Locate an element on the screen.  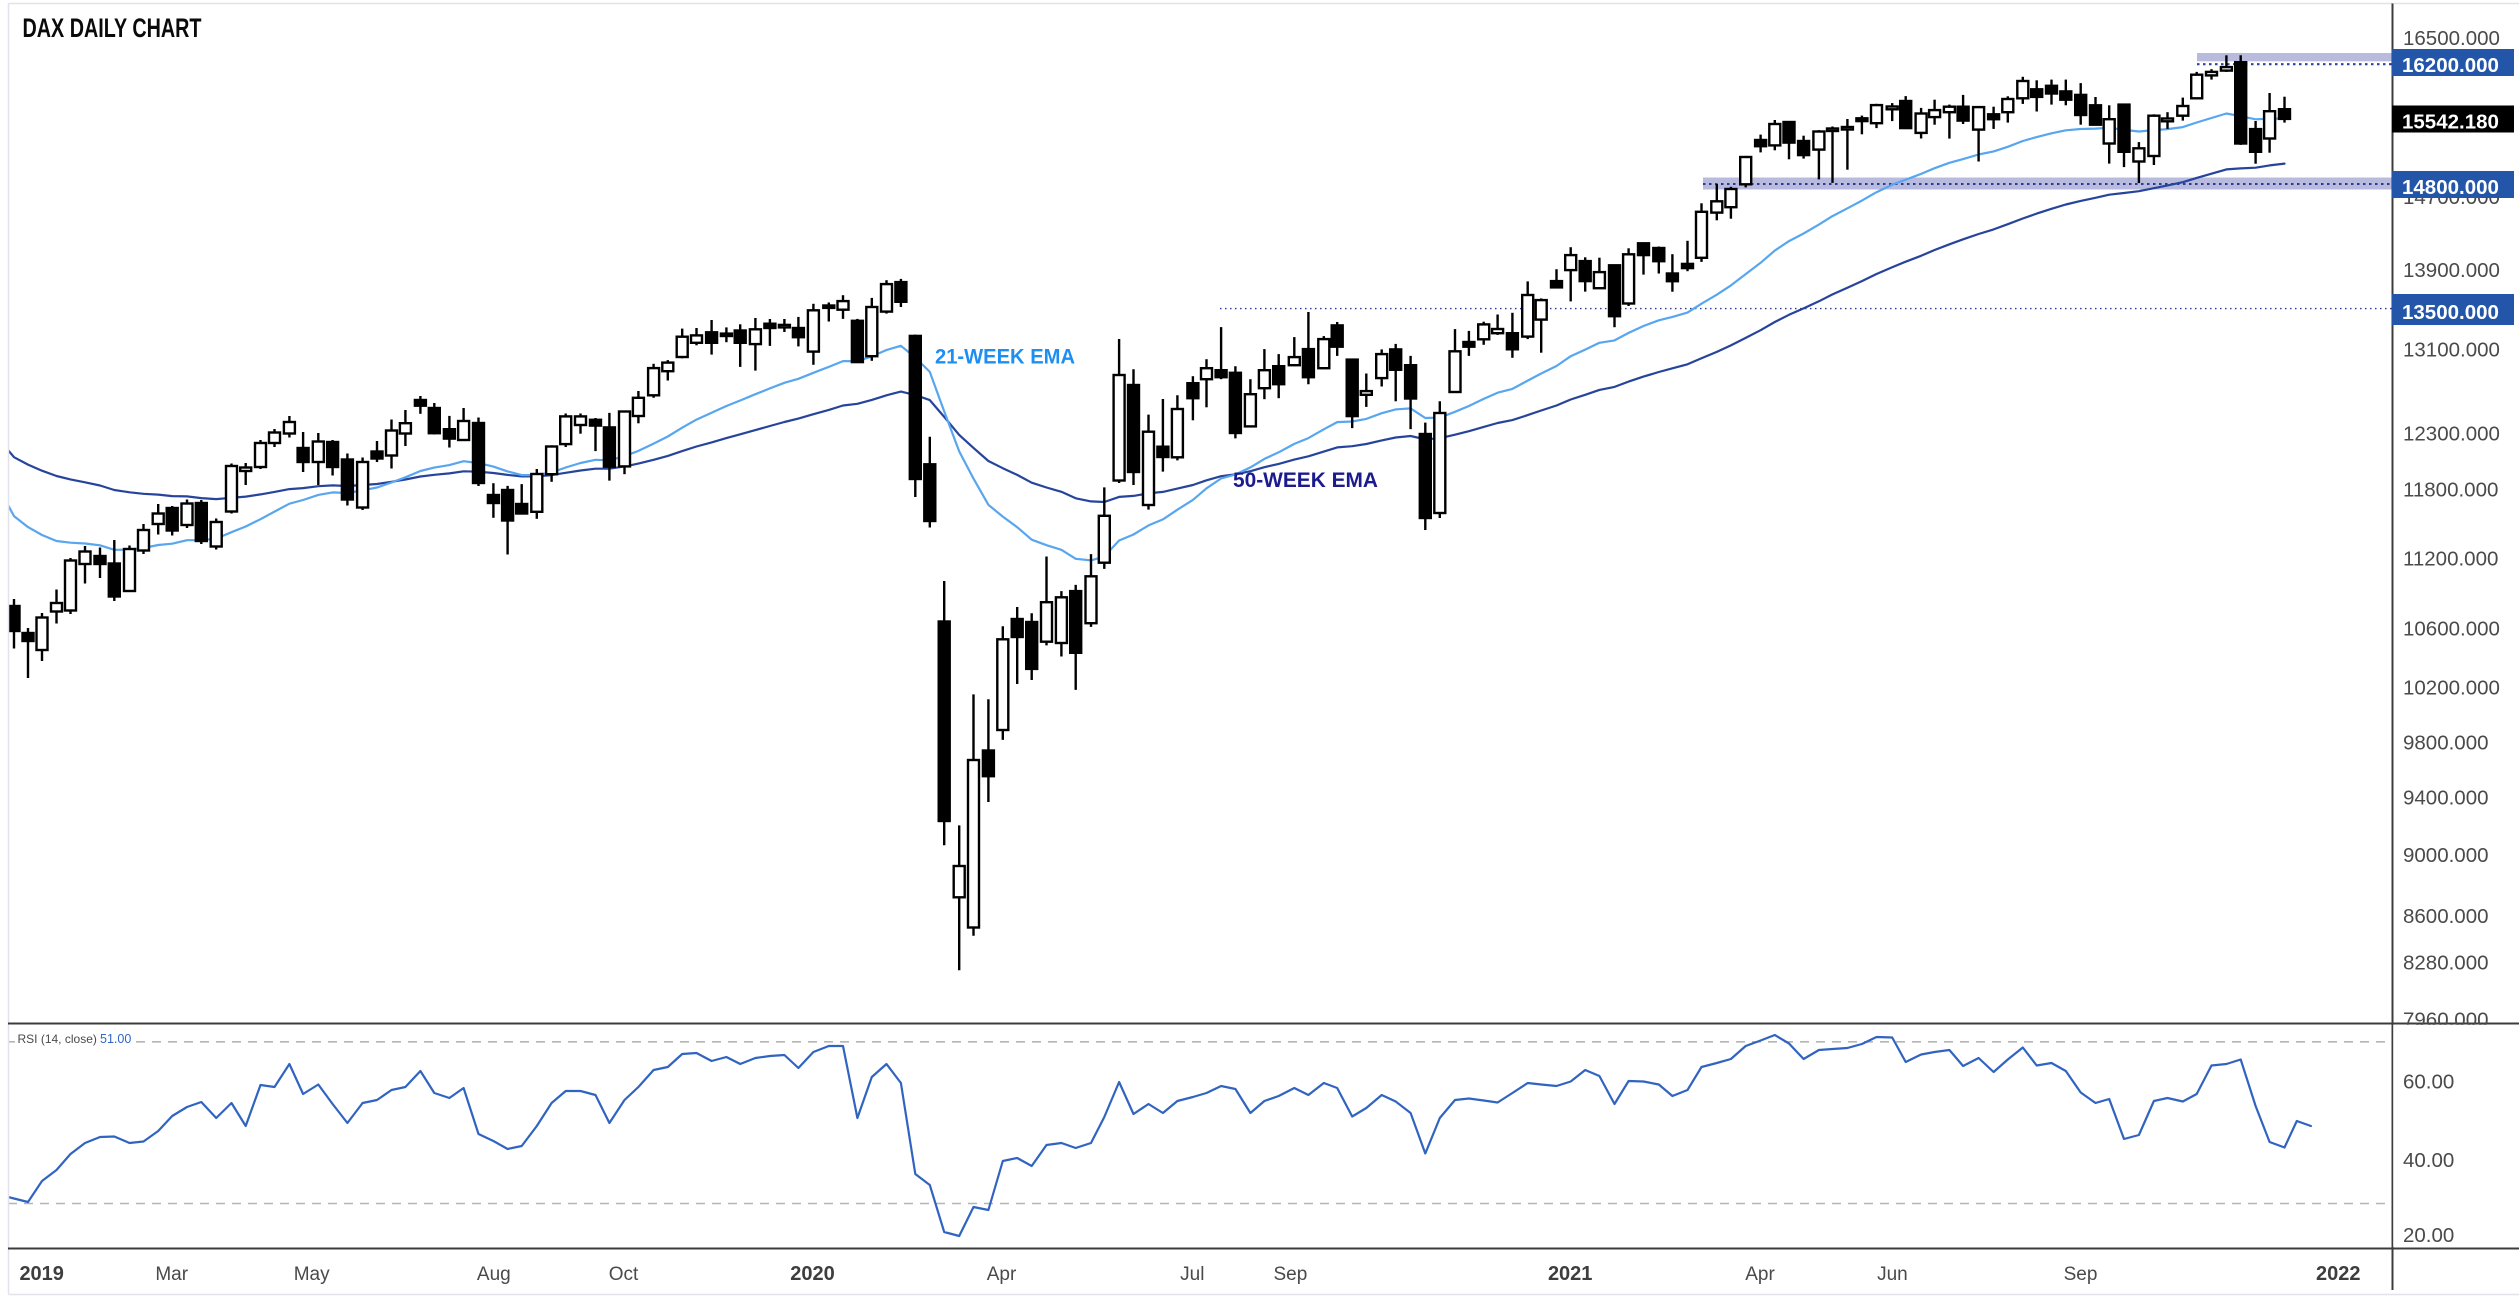
svg-text: RSI (14, close) is located at coordinates (57, 1039).